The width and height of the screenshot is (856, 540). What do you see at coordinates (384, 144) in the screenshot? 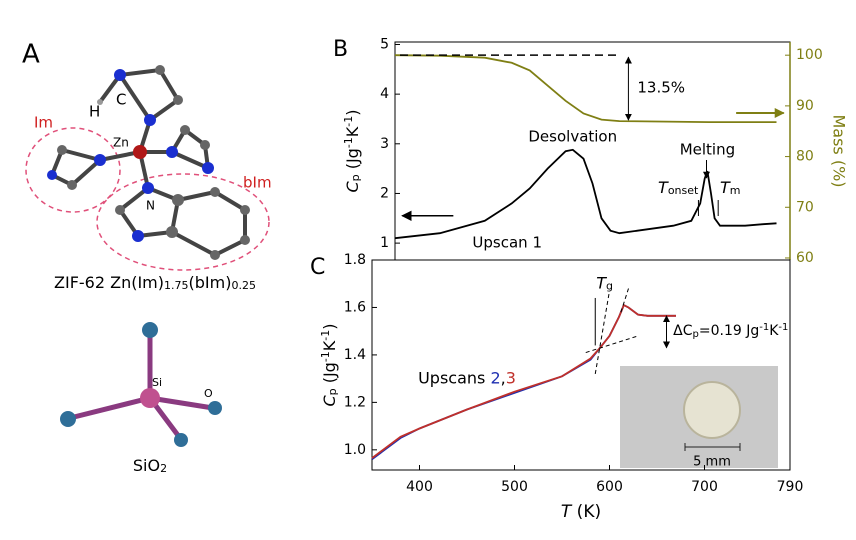
I see `y-tick-label: 3` at bounding box center [384, 144].